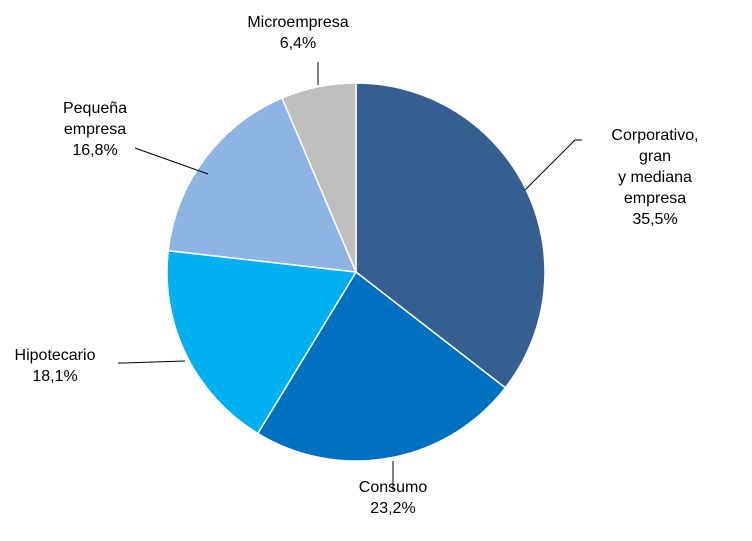 This screenshot has height=541, width=752. Describe the element at coordinates (393, 508) in the screenshot. I see `value-label: 23,2%` at that location.